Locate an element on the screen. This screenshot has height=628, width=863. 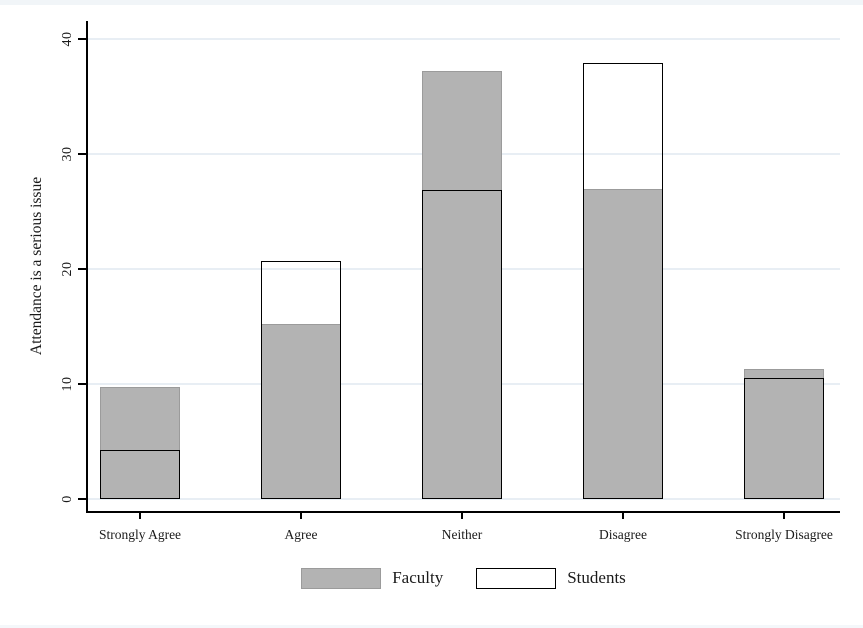
x-tick-agree is located at coordinates (301, 515).